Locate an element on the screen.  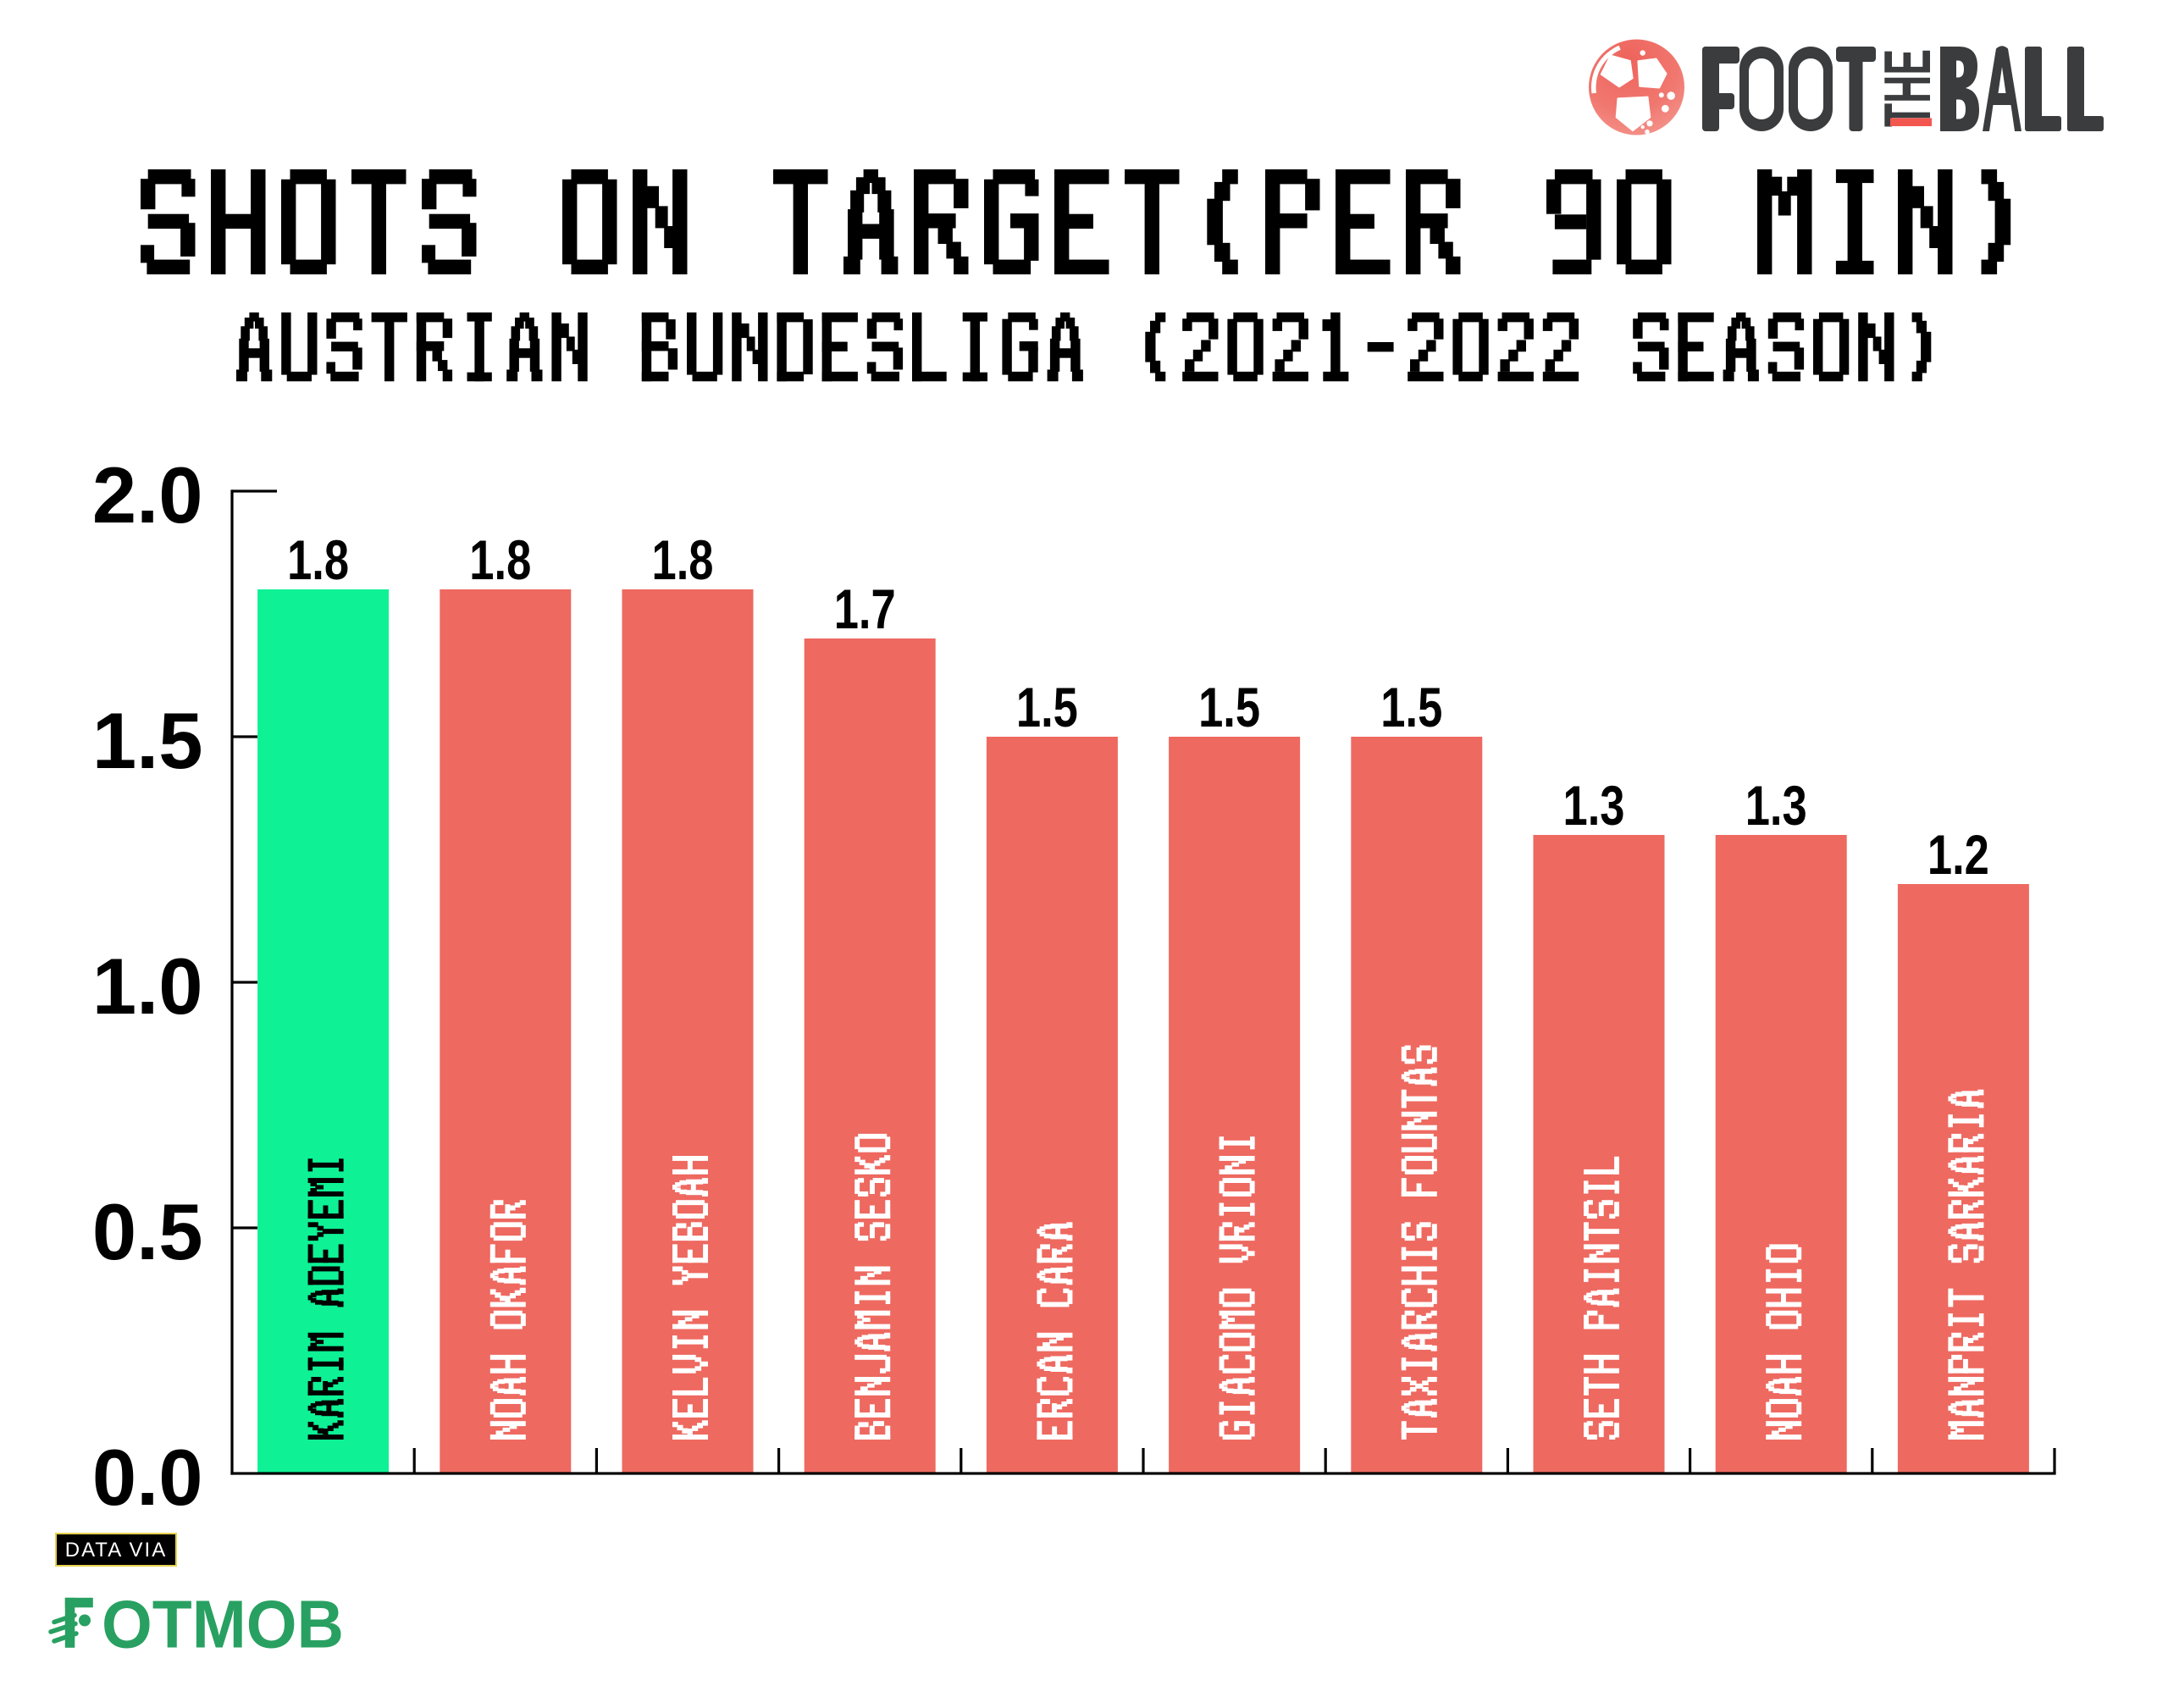
svg-text: OTMOB is located at coordinates (223, 1624).